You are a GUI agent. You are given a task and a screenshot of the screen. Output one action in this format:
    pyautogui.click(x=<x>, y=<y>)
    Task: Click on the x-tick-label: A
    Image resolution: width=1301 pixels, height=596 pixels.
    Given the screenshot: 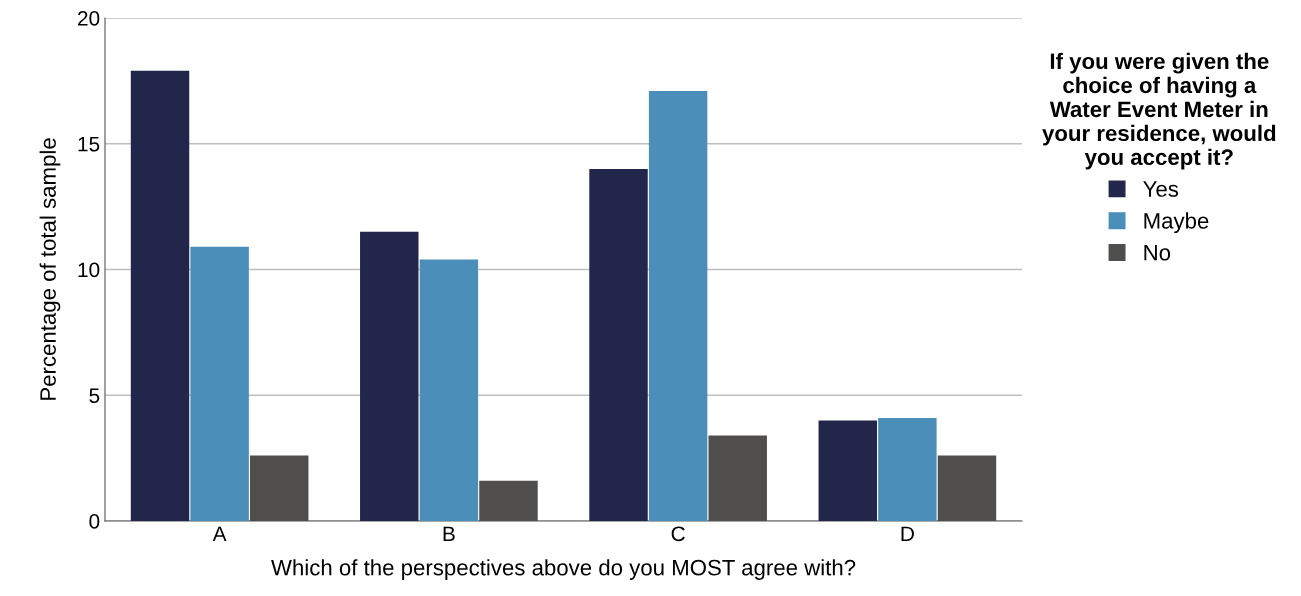 What is the action you would take?
    pyautogui.click(x=219, y=533)
    